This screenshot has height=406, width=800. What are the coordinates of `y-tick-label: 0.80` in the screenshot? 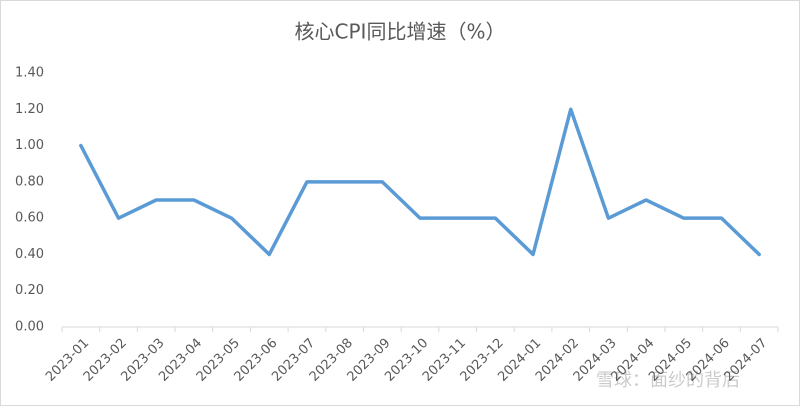 It's located at (29, 181).